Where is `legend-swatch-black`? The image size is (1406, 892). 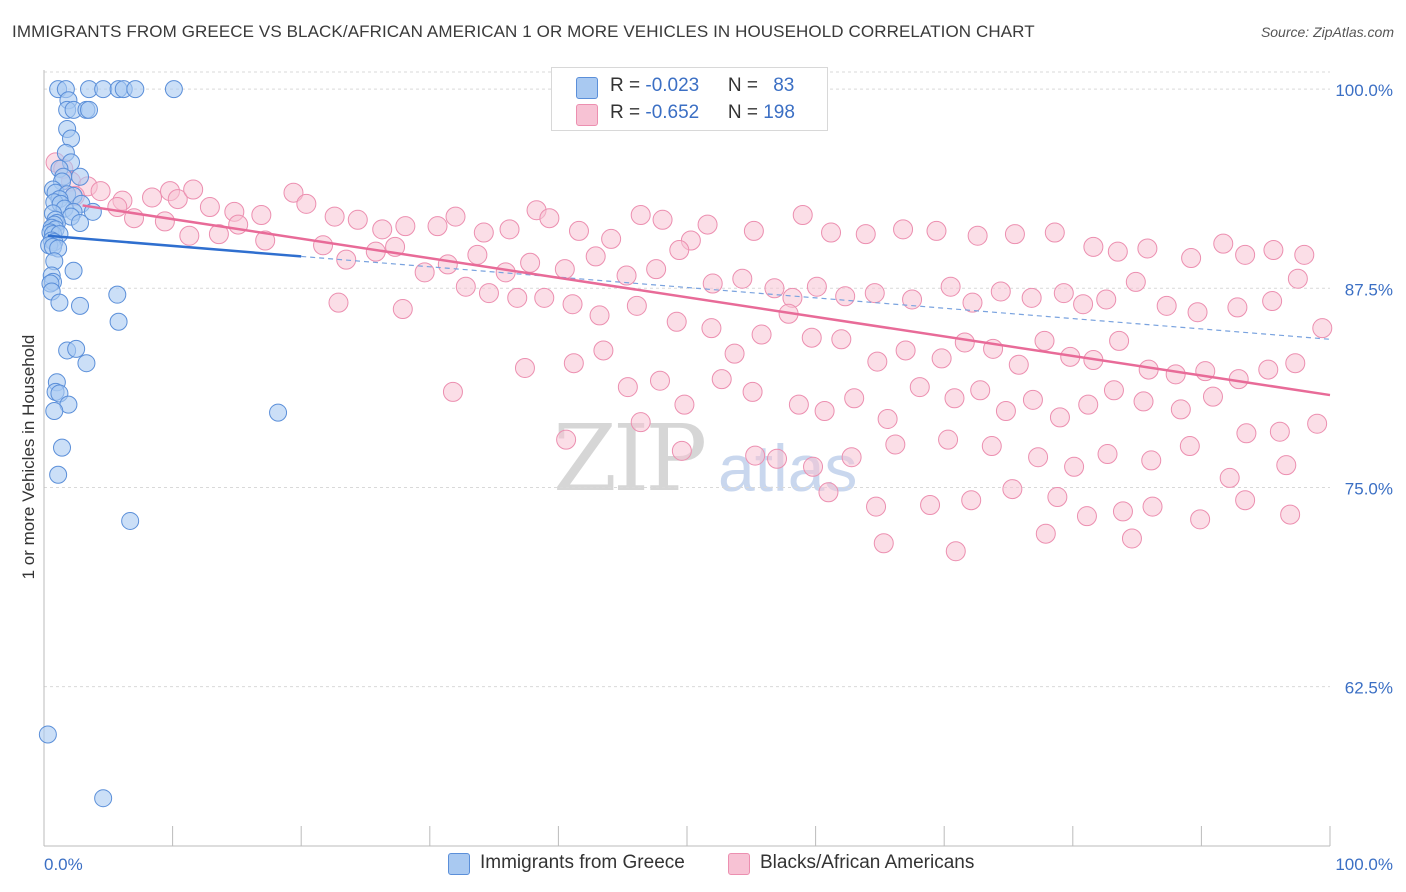 legend-swatch-black is located at coordinates (587, 115).